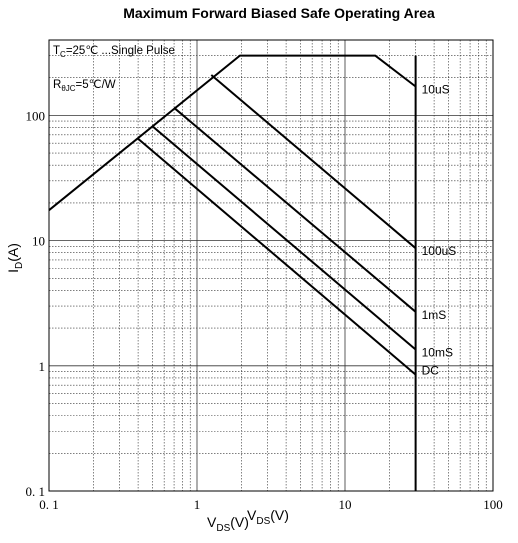 The width and height of the screenshot is (518, 543). What do you see at coordinates (313, 161) in the screenshot?
I see `series-line-100us` at bounding box center [313, 161].